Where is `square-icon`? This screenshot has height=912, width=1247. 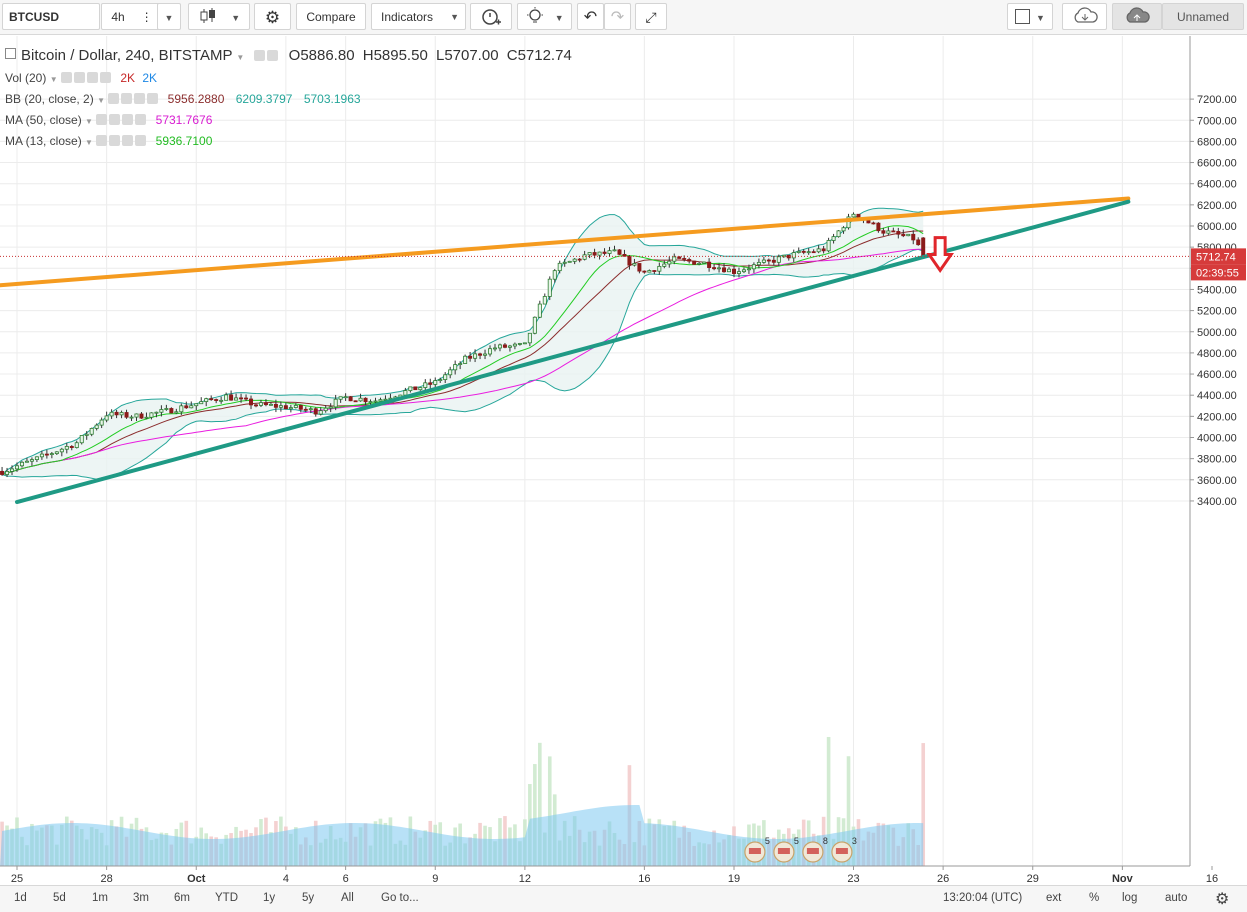
square-icon is located at coordinates (1023, 16).